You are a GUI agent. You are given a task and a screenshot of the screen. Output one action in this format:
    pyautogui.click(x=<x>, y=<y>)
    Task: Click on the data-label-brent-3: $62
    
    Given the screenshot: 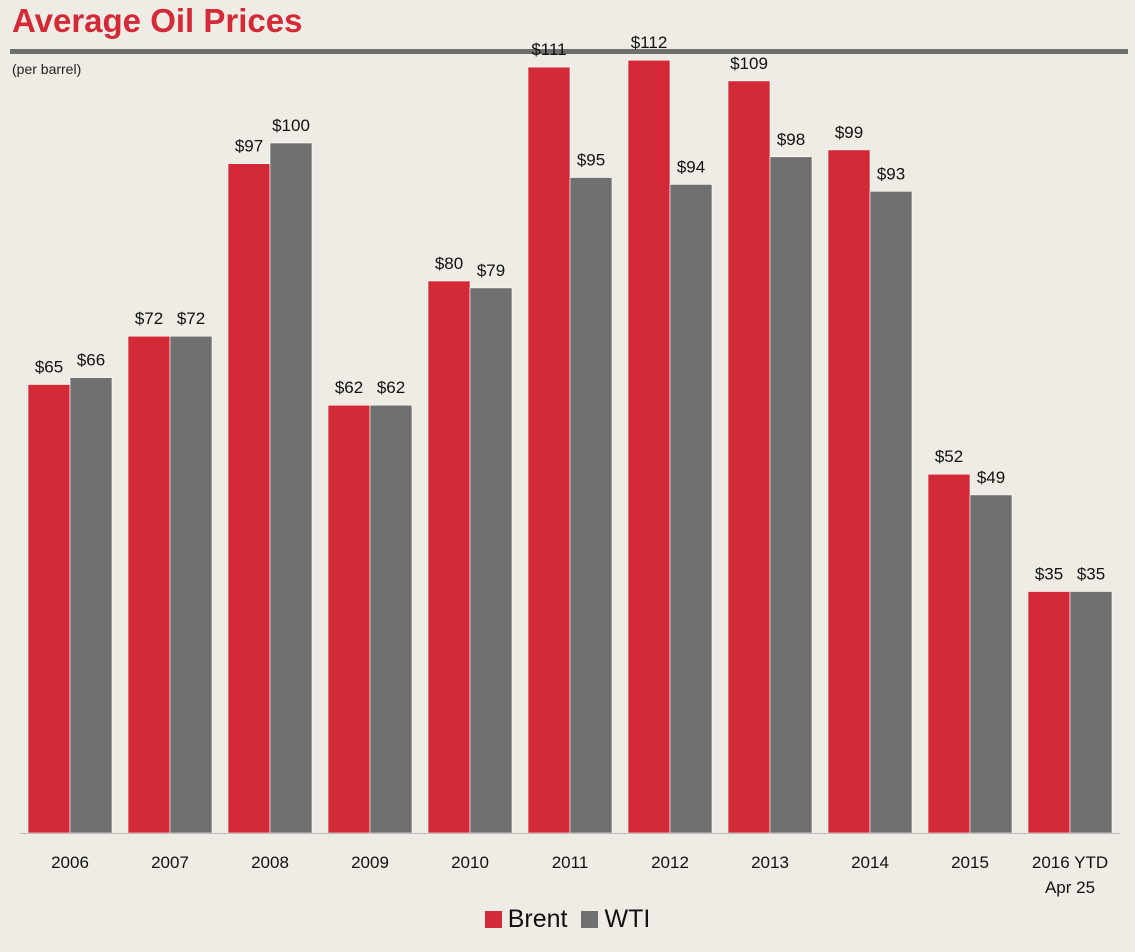 What is the action you would take?
    pyautogui.click(x=349, y=387)
    